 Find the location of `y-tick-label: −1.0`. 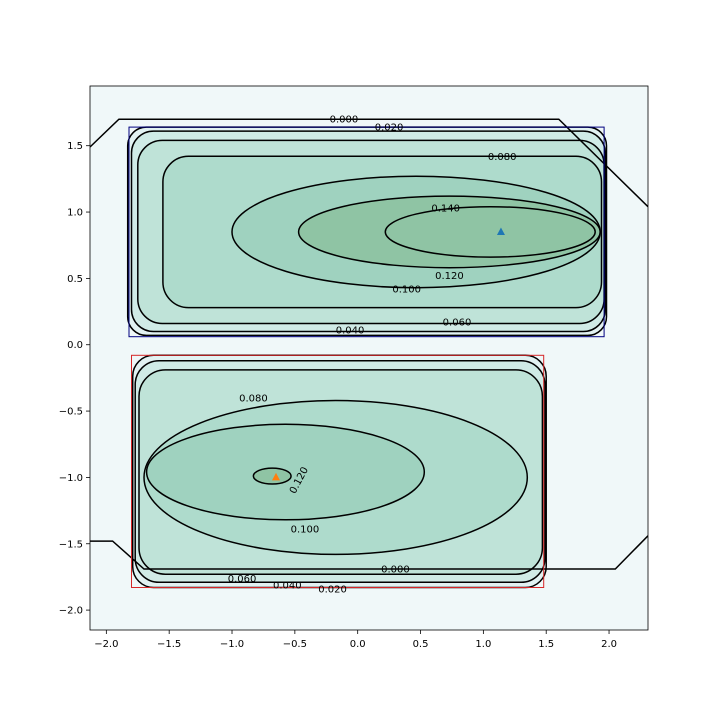

y-tick-label: −1.0 is located at coordinates (71, 478).